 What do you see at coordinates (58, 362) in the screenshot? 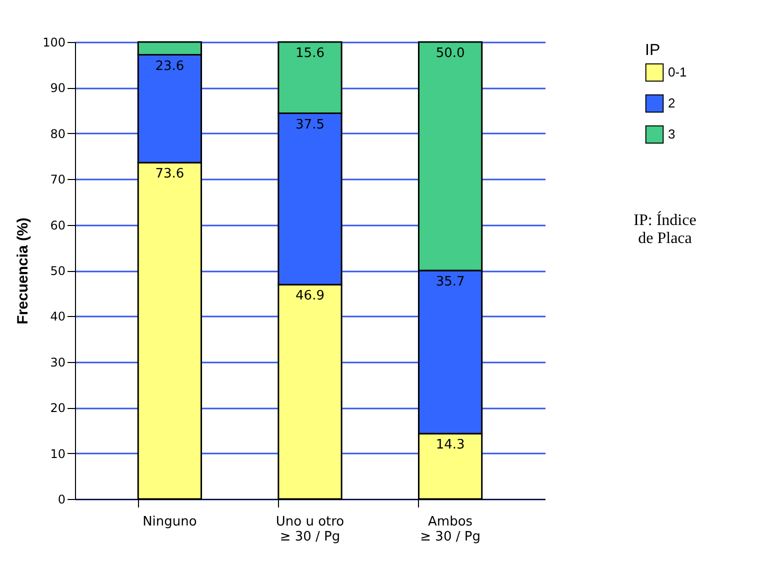
I see `y-tick-label: 30` at bounding box center [58, 362].